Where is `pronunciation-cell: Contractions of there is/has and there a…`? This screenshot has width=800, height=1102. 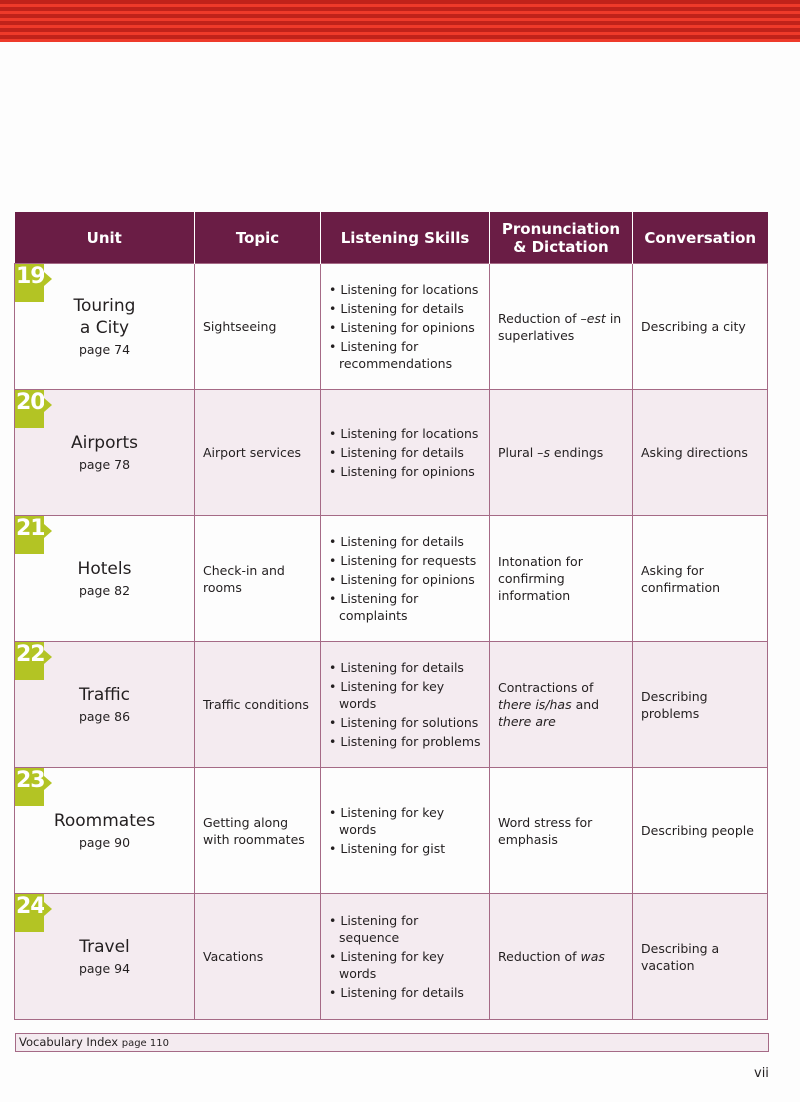
pronunciation-cell: Contractions of there is/has and there a… is located at coordinates (561, 704).